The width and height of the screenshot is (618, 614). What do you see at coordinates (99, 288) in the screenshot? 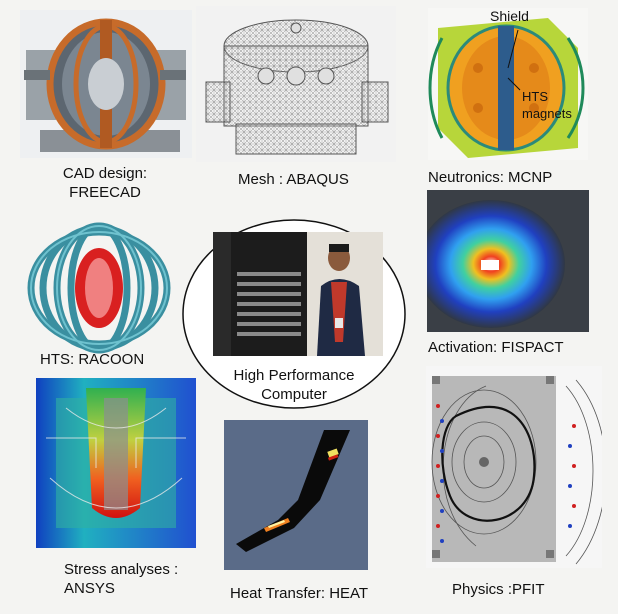
I see `hts-racoon-image` at bounding box center [99, 288].